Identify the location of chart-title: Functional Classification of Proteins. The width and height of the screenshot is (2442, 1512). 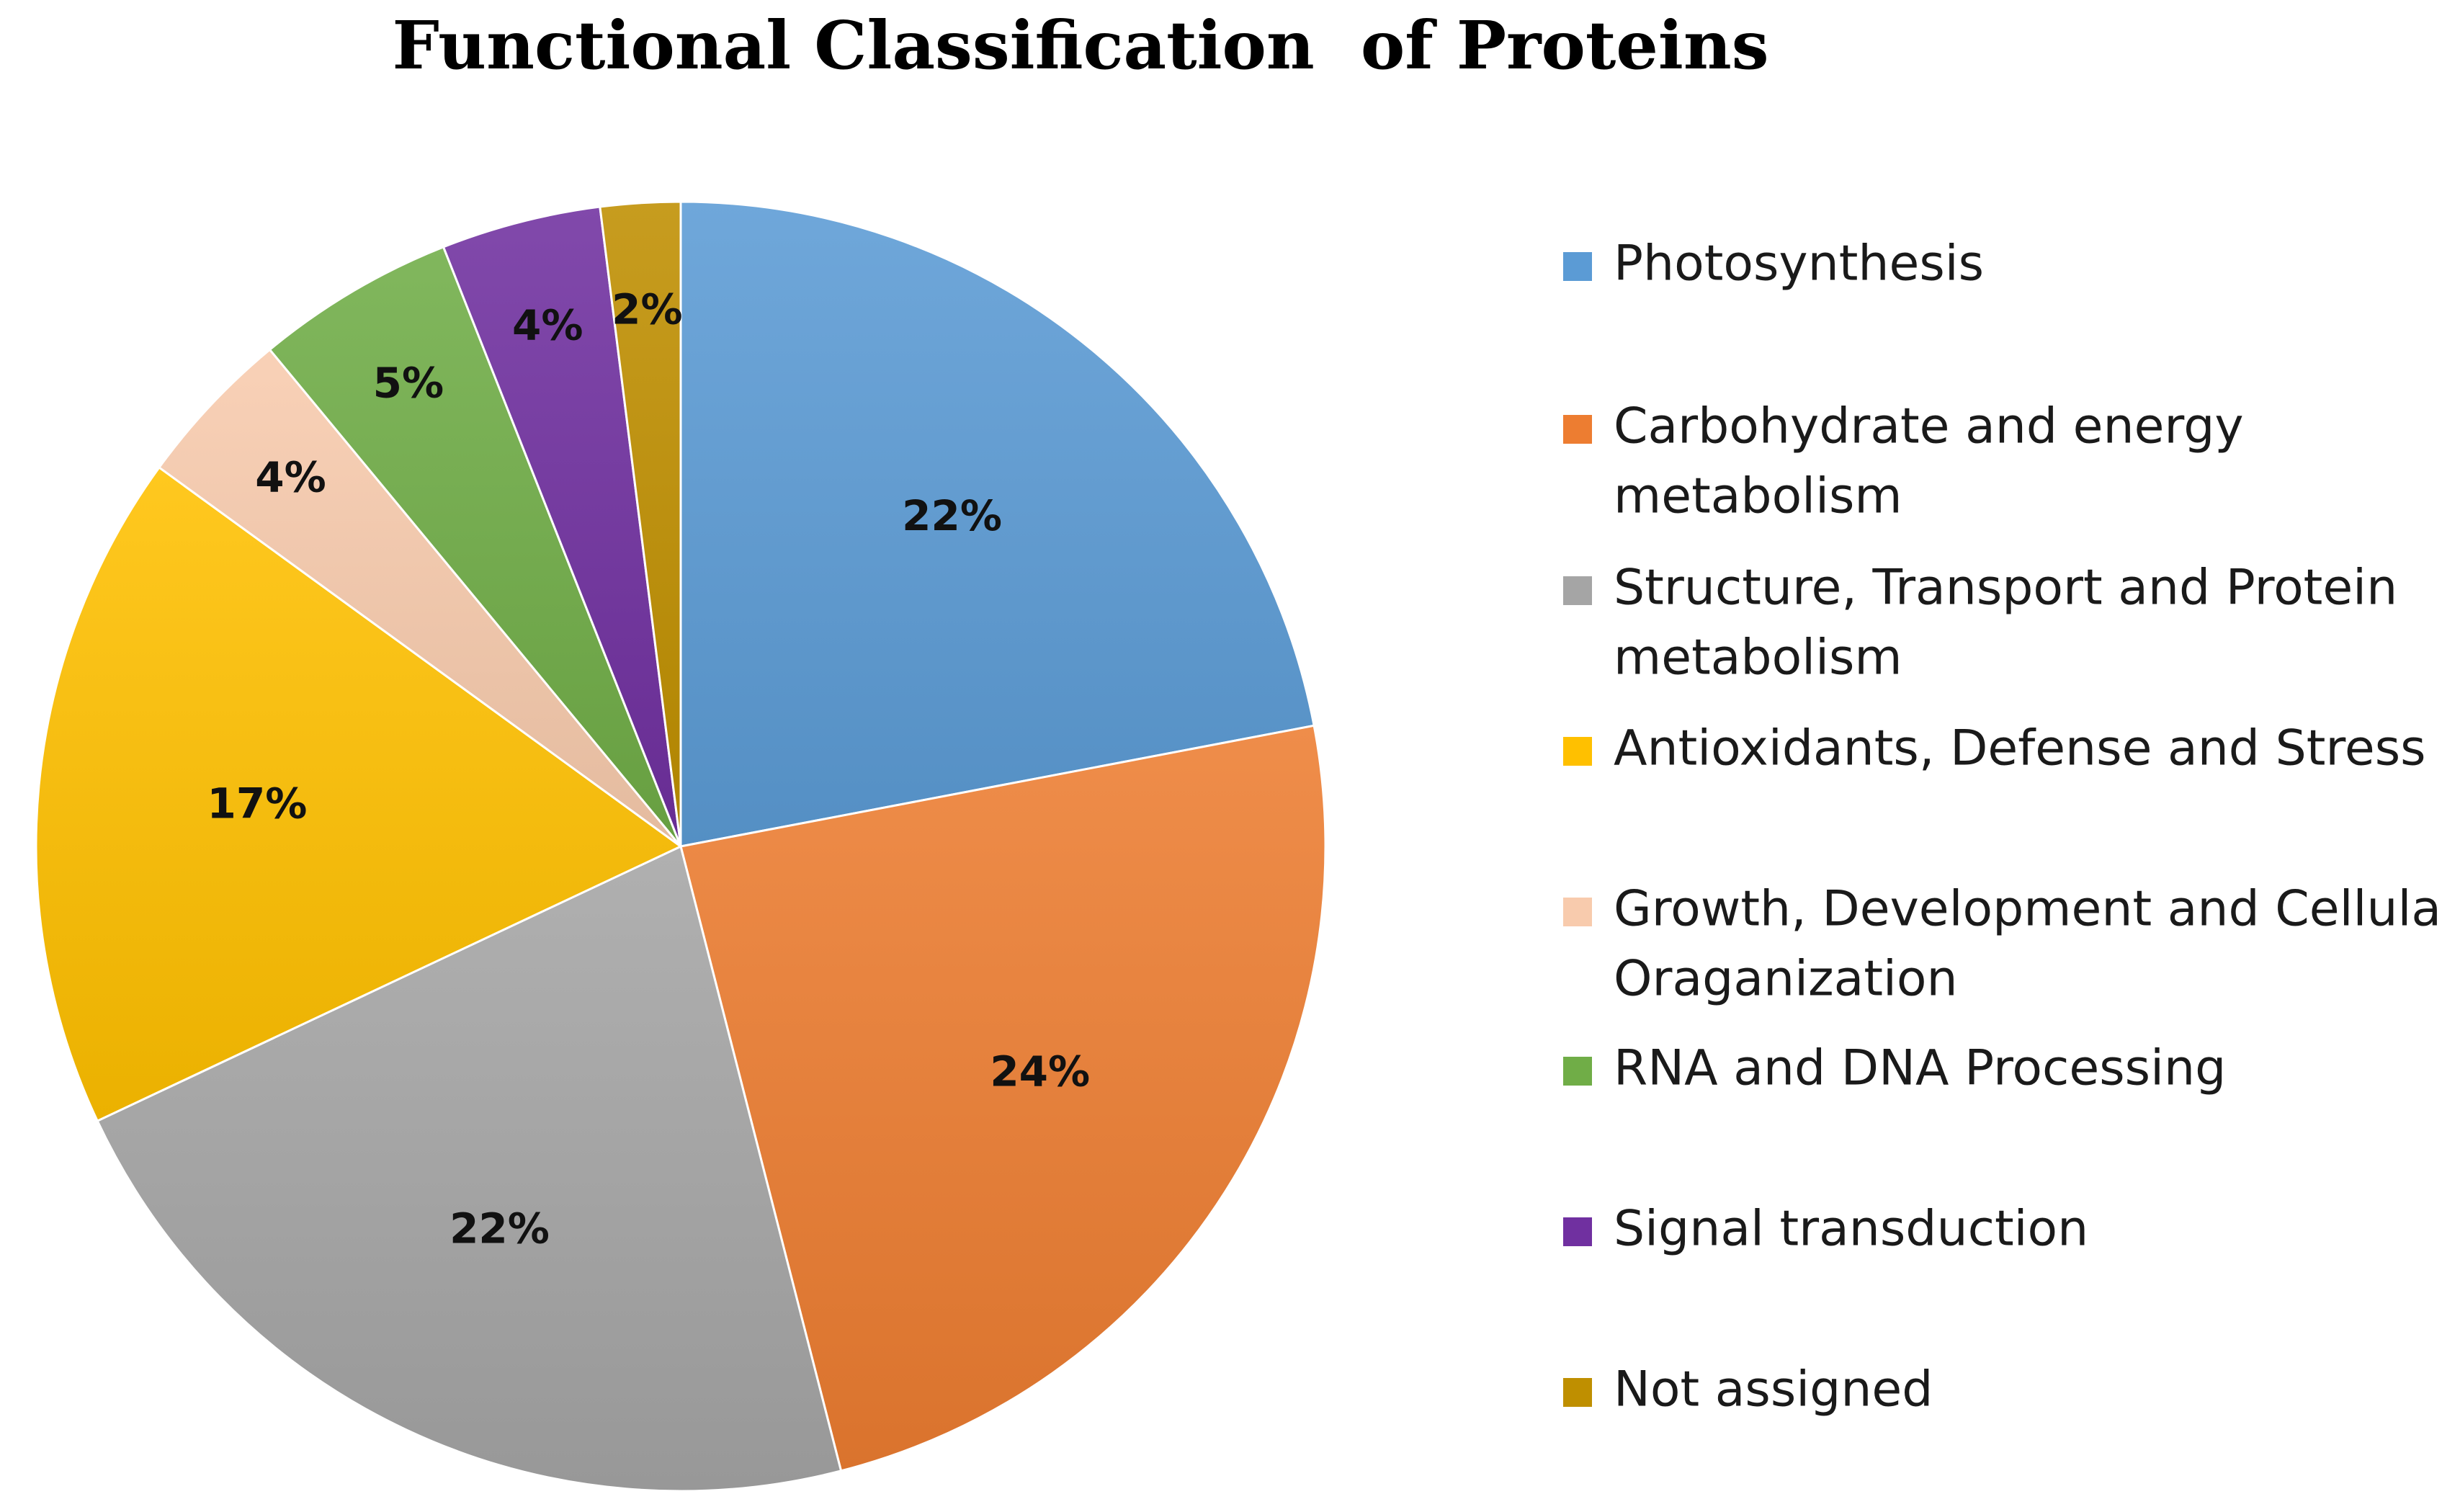
(1080, 45).